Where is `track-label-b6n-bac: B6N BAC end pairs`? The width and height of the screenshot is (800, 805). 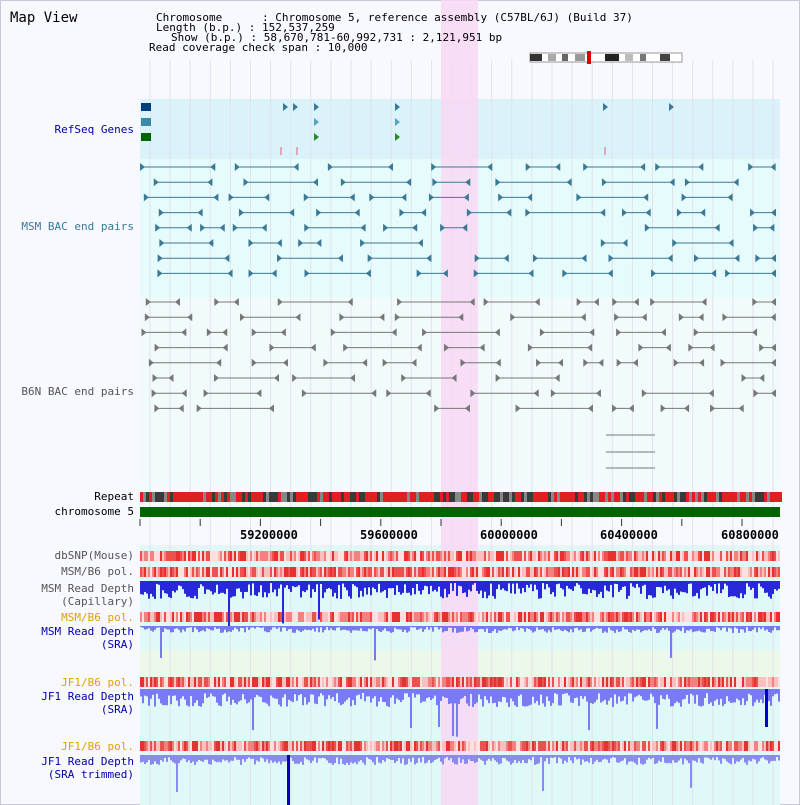
track-label-b6n-bac: B6N BAC end pairs is located at coordinates (77, 391).